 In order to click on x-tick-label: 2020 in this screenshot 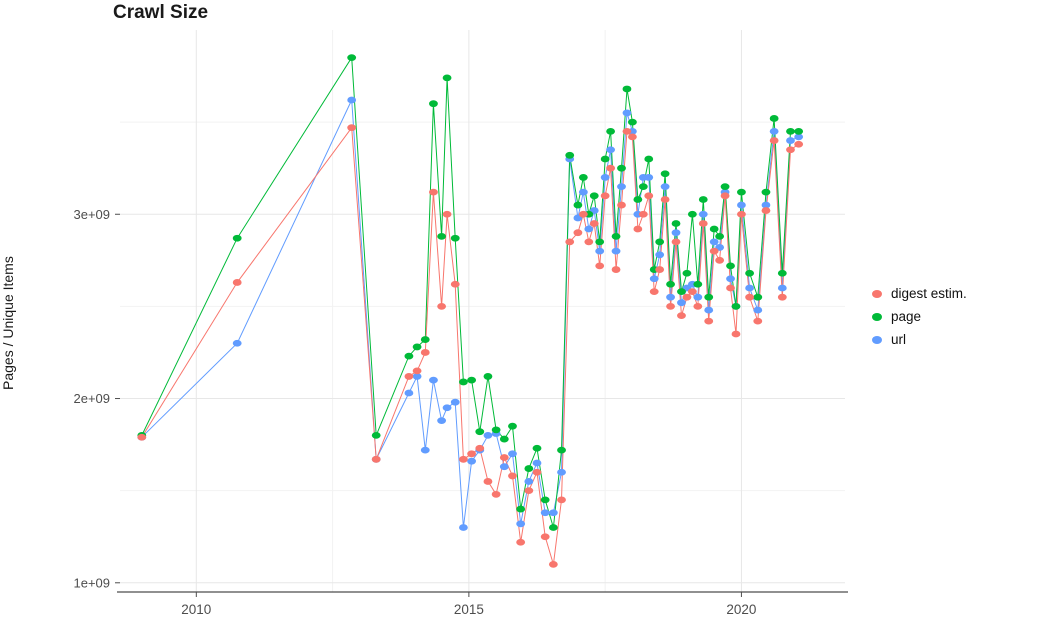, I will do `click(741, 609)`.